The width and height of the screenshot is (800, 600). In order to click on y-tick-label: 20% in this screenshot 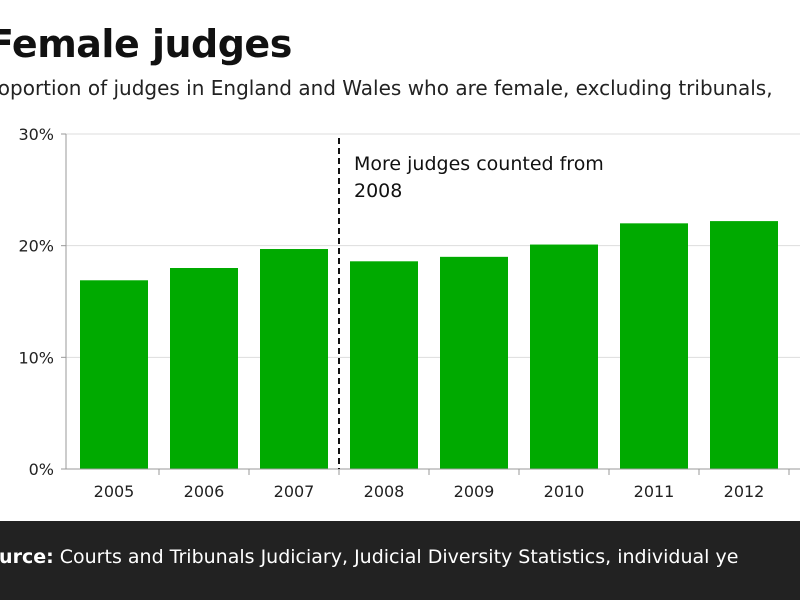, I will do `click(36, 246)`.